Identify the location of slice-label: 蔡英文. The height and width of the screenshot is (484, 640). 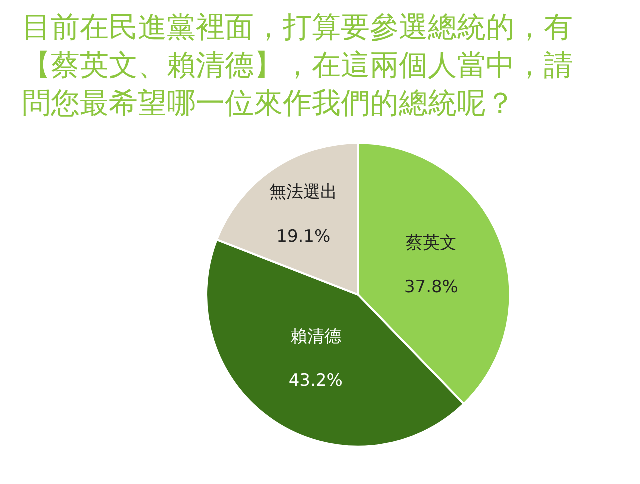
(431, 243).